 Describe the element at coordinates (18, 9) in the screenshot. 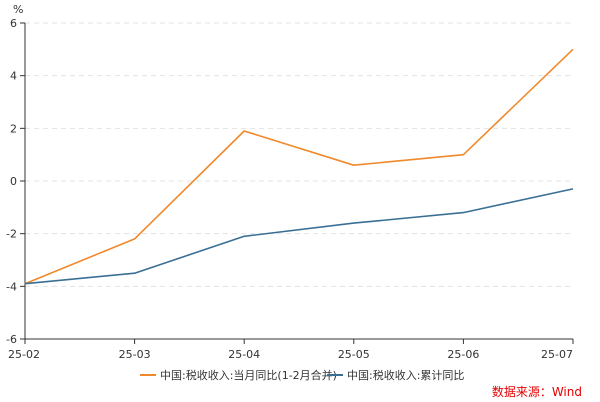

I see `y-unit-label: %` at that location.